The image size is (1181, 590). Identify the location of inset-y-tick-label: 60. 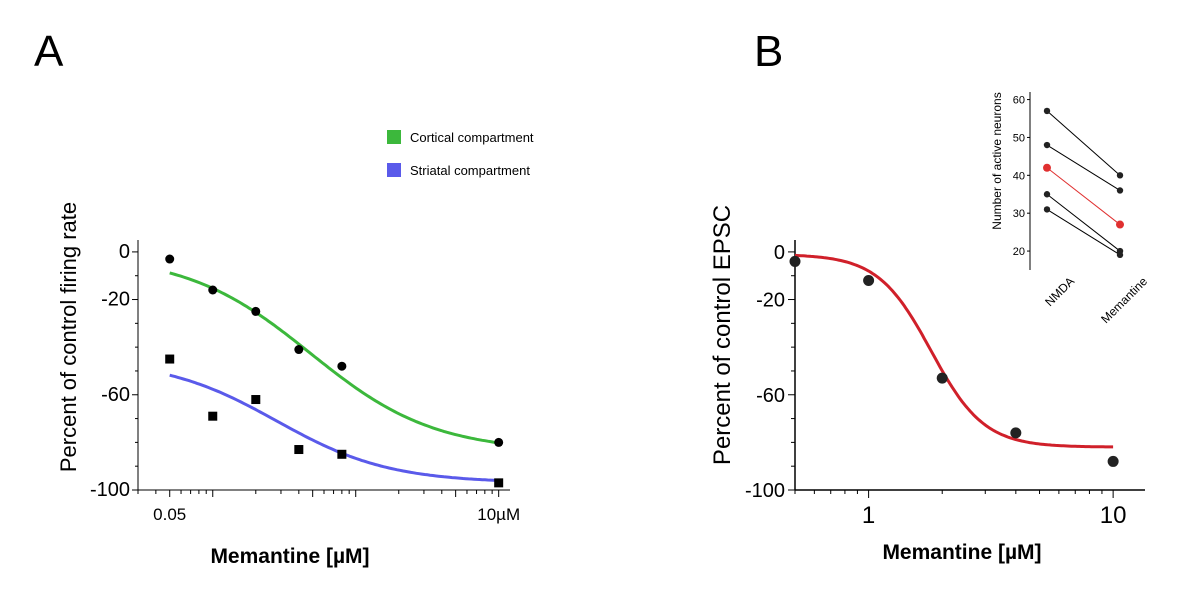
(1019, 101).